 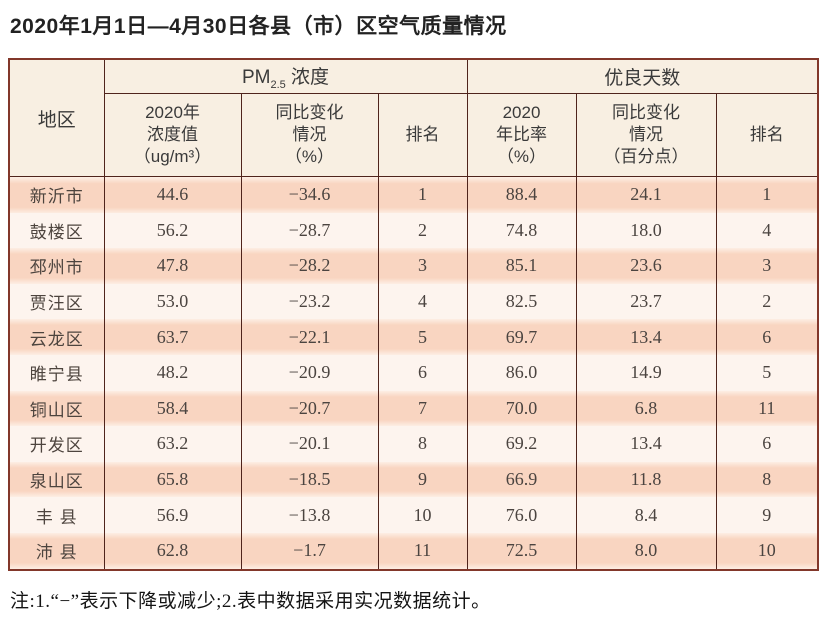 What do you see at coordinates (309, 266) in the screenshot?
I see `pm-change-cell: −28.2` at bounding box center [309, 266].